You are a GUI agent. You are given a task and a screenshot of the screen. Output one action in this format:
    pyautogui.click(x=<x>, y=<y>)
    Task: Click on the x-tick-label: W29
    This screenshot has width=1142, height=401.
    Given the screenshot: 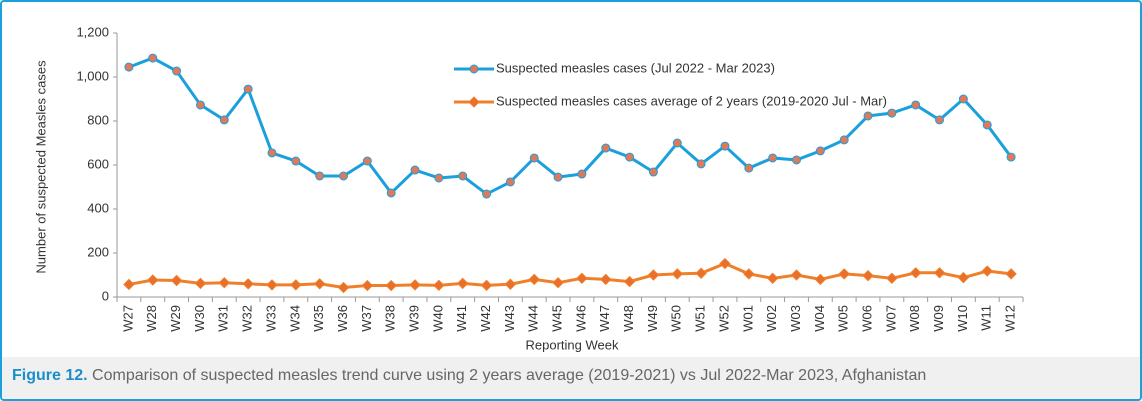 What is the action you would take?
    pyautogui.click(x=175, y=318)
    